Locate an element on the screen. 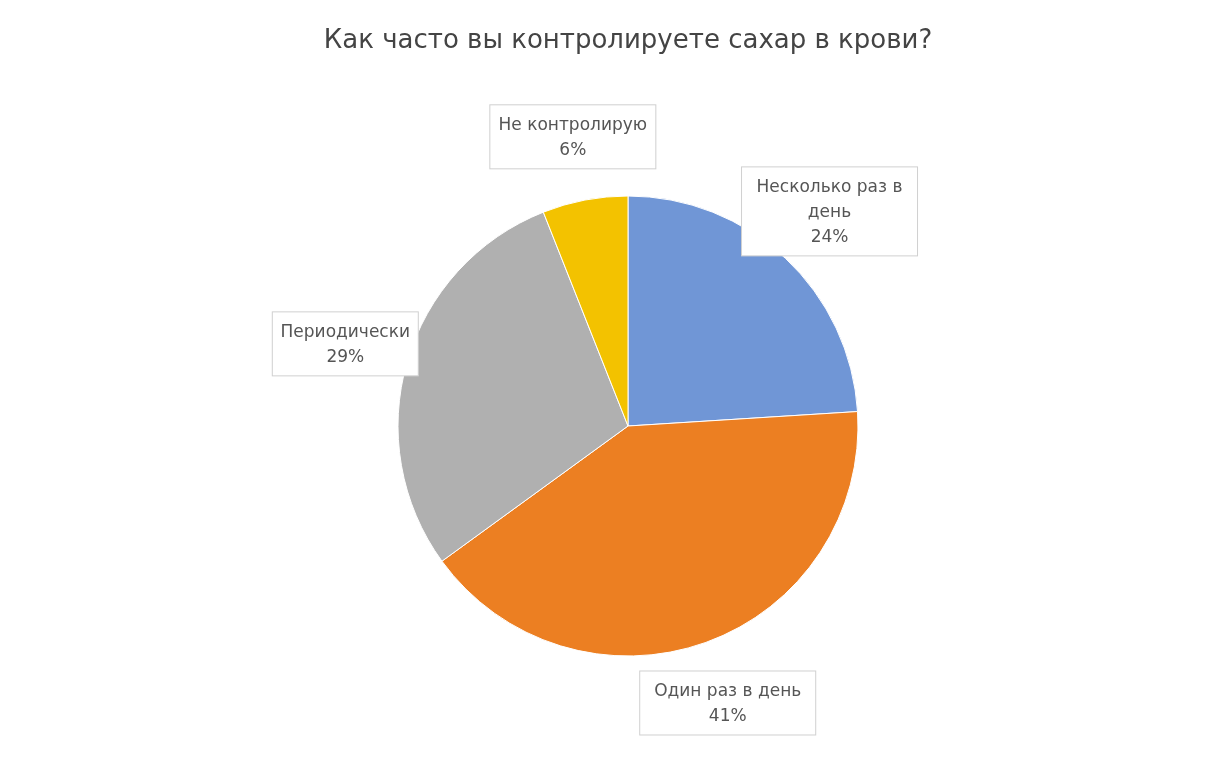  slice-label: Не контролирую is located at coordinates (573, 123).